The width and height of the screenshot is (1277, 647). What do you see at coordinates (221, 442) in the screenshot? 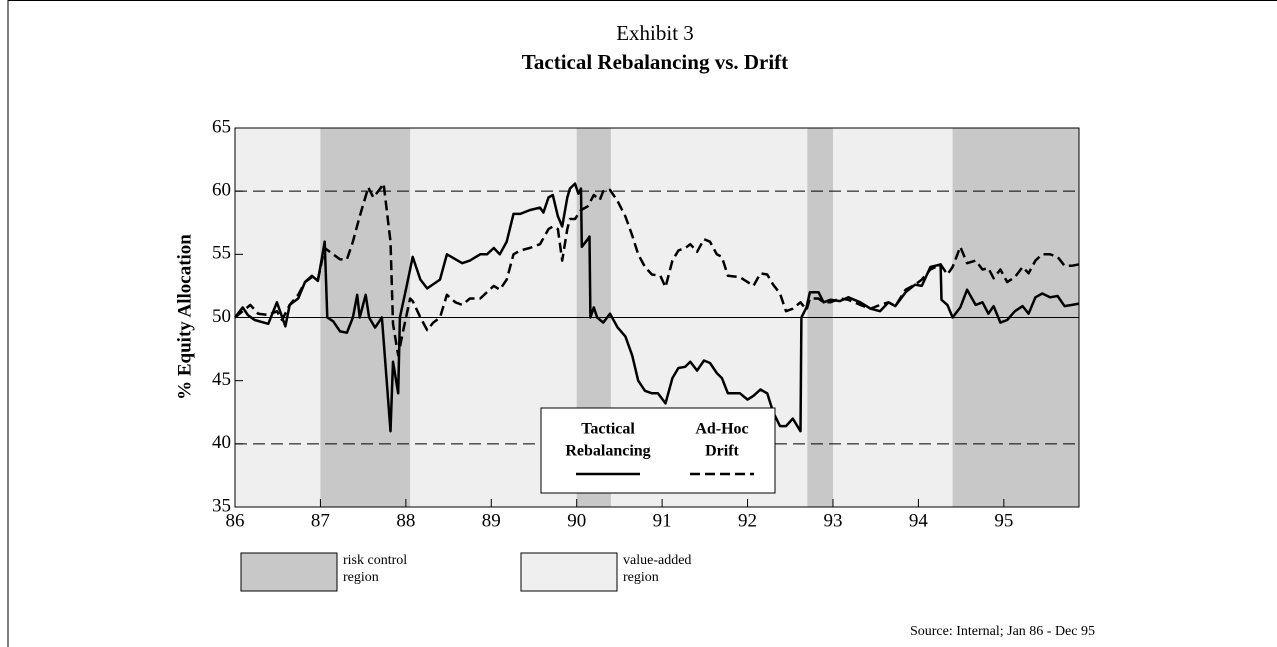
I see `y-tick-label: 40` at bounding box center [221, 442].